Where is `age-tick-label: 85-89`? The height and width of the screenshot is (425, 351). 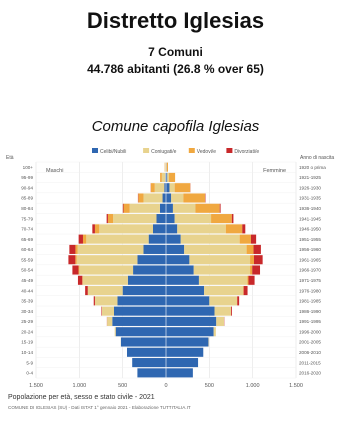
age-tick-label: 85-89 is located at coordinates (27, 198).